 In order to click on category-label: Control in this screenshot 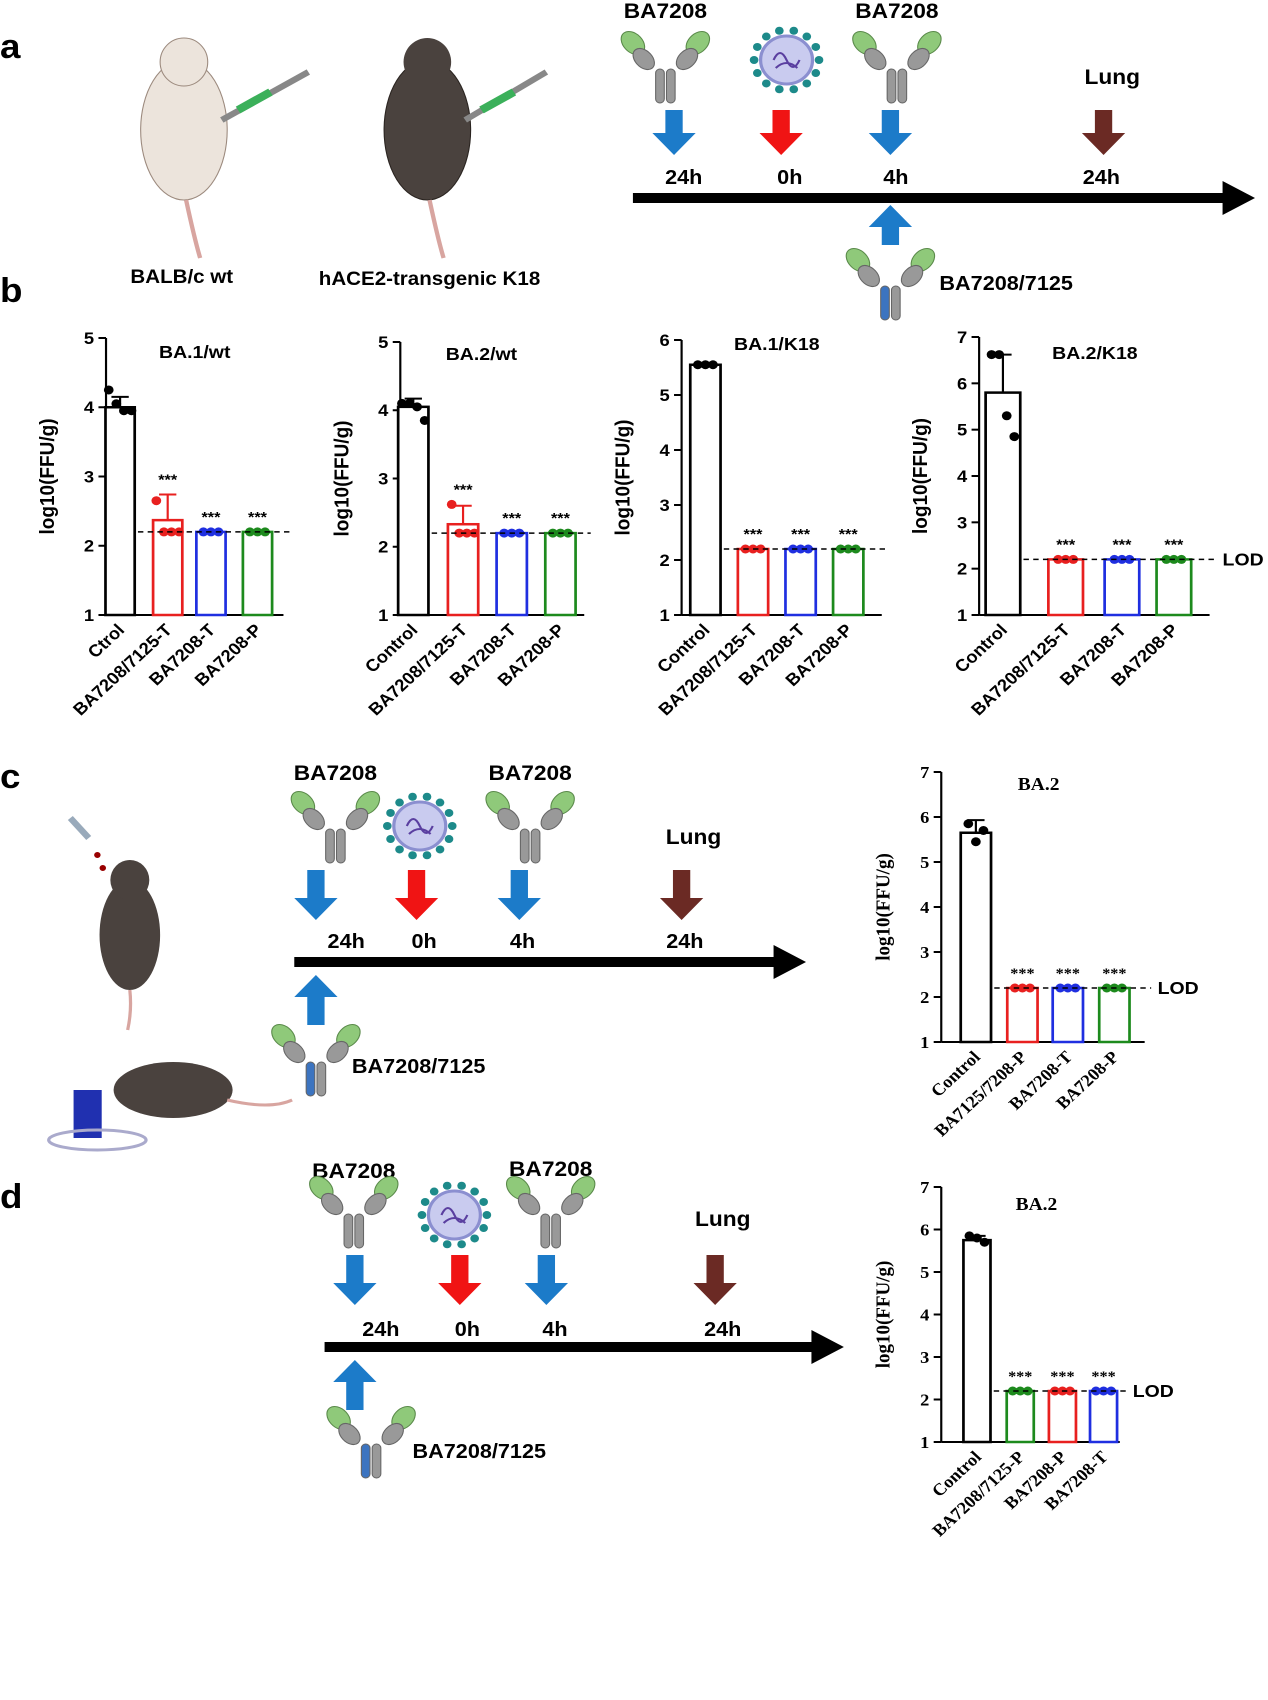, I will do `click(980, 648)`.